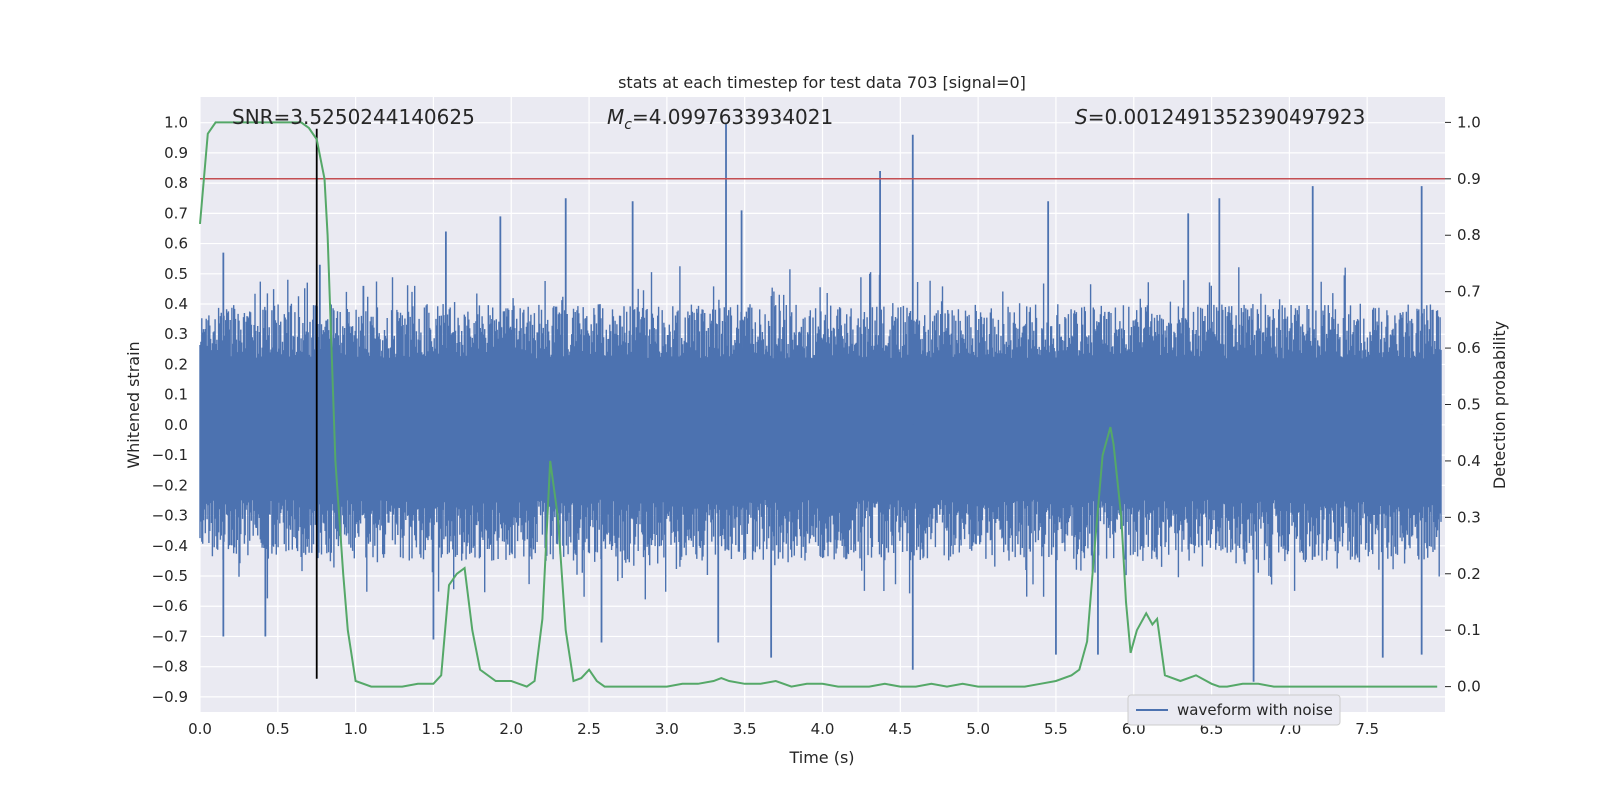 The height and width of the screenshot is (804, 1600). What do you see at coordinates (821, 757) in the screenshot?
I see `x-axis-label: Time (s)` at bounding box center [821, 757].